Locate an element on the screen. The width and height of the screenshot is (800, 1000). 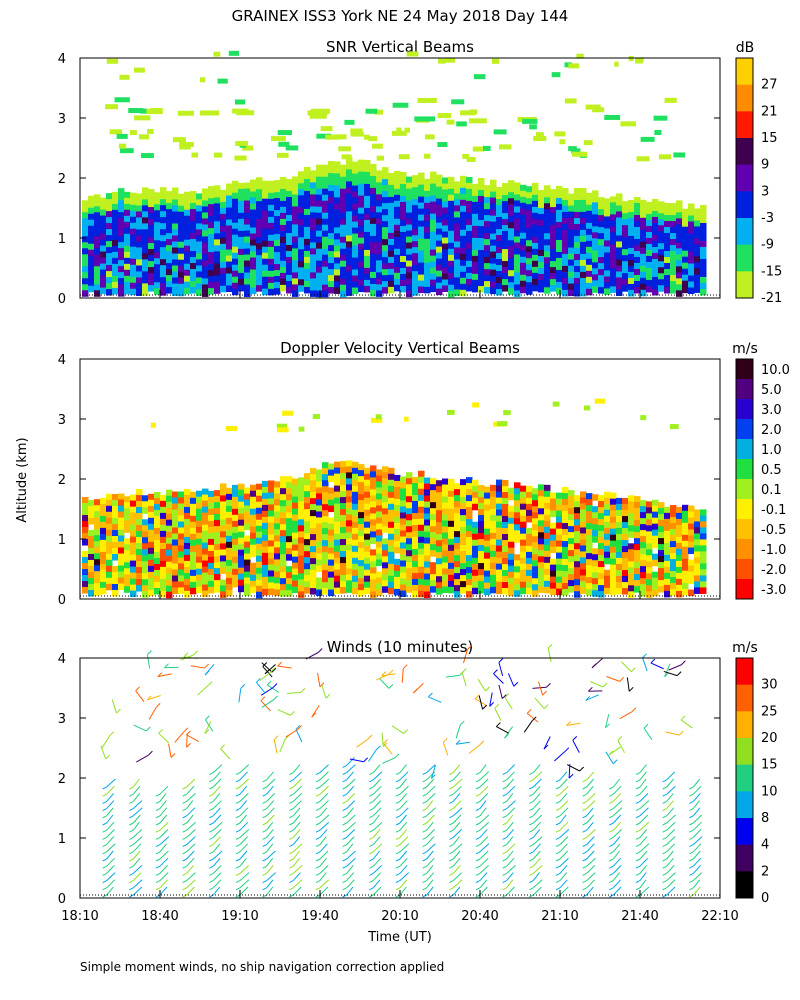
doppler-upper-cell is located at coordinates (231, 429).